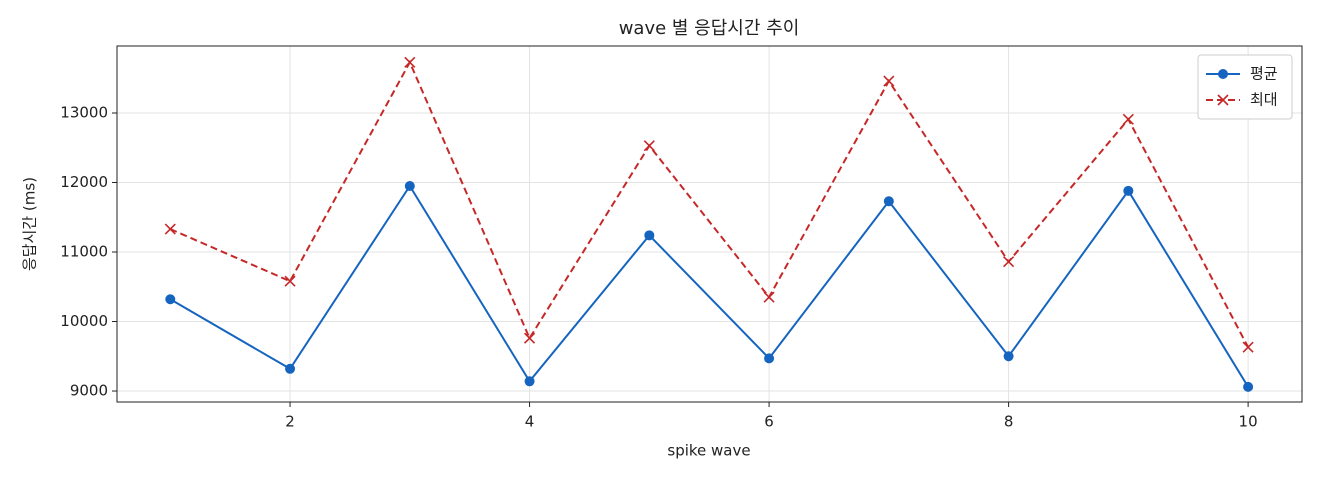 This screenshot has height=480, width=1320. Describe the element at coordinates (84, 321) in the screenshot. I see `y-tick-label: 10000` at that location.